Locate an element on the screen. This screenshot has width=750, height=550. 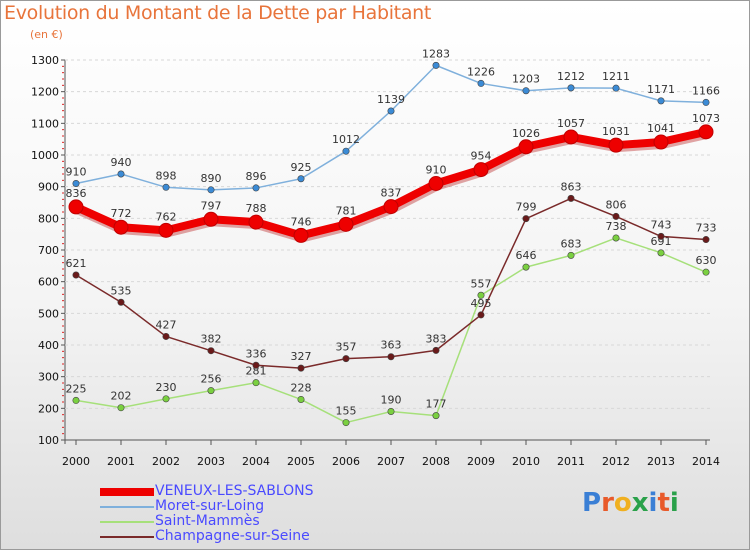
data-label: 954 is located at coordinates (481, 156).